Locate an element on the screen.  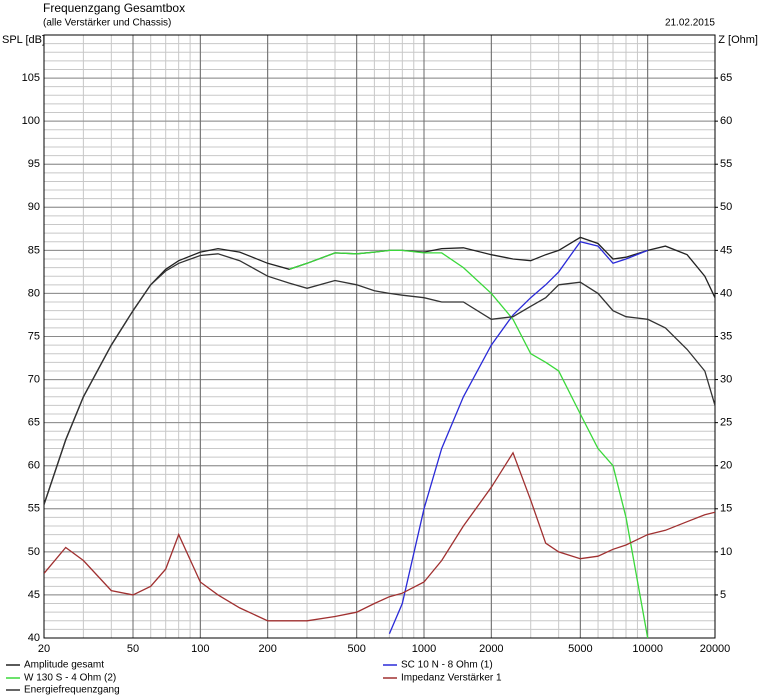
legend-label: SC 10 N - 8 Ohm (1) is located at coordinates (447, 665).